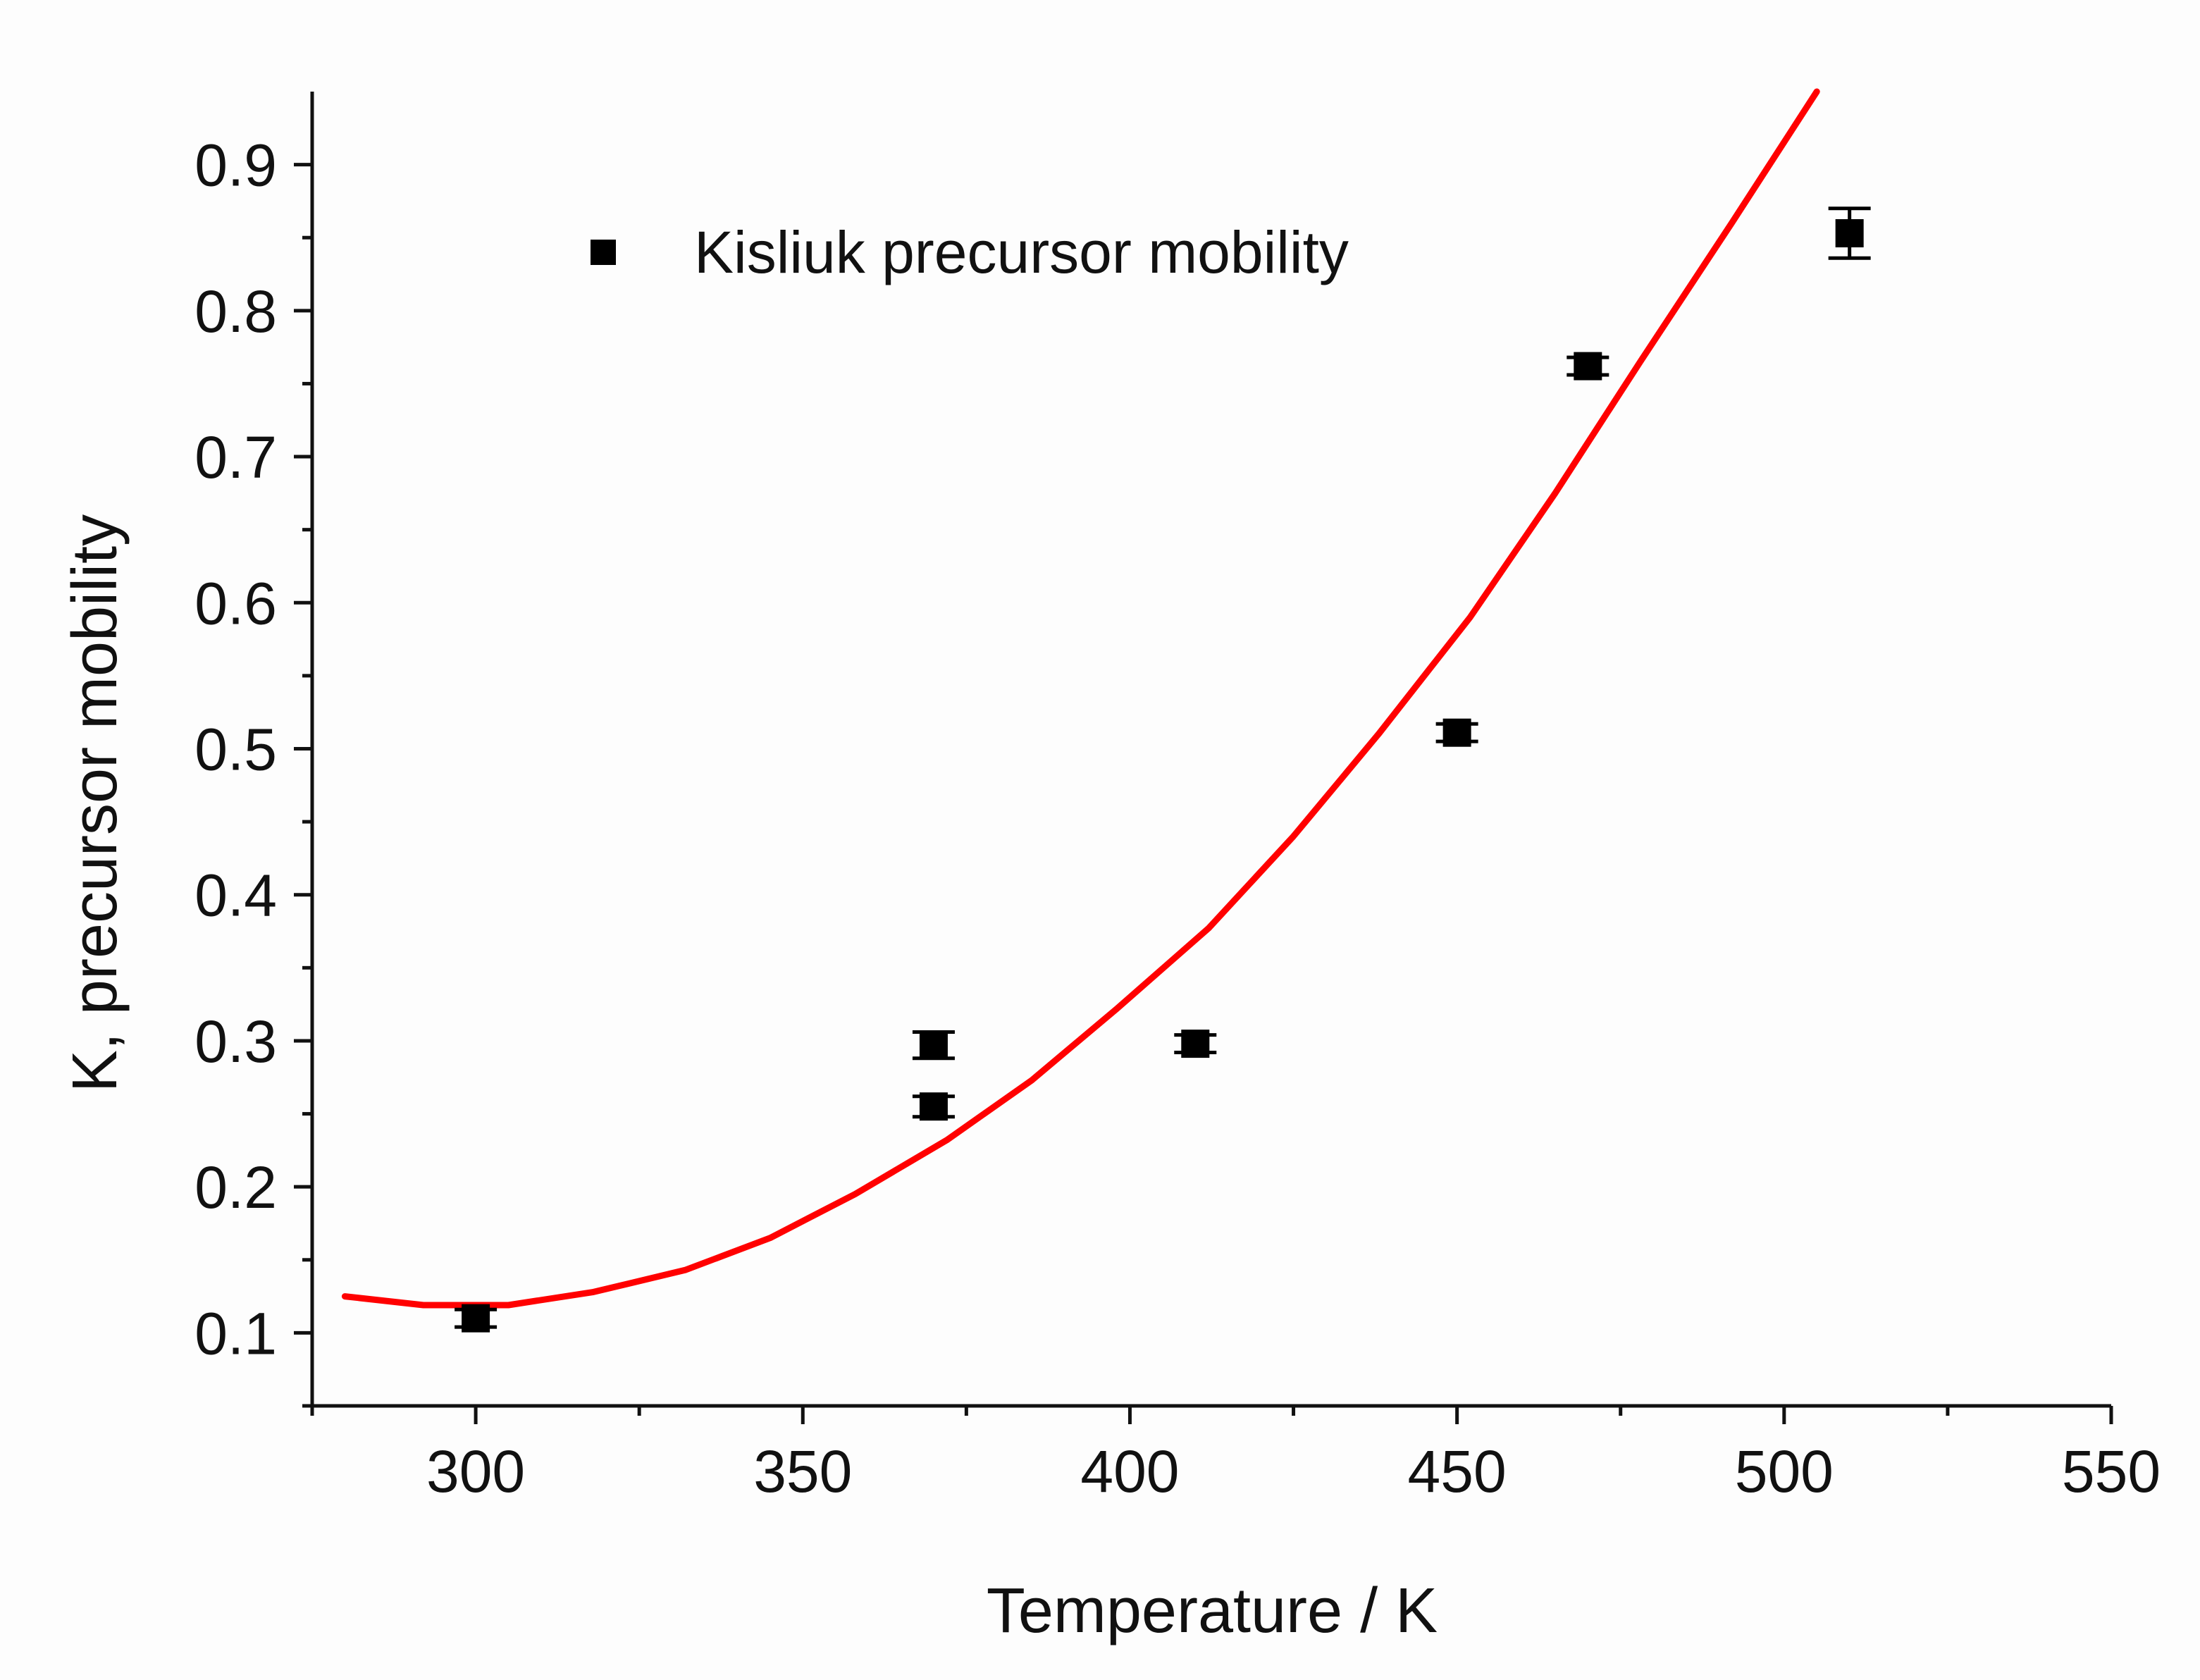 Image resolution: width=2200 pixels, height=1680 pixels. What do you see at coordinates (95, 803) in the screenshot?
I see `y-axis-title: K, precursor mobility` at bounding box center [95, 803].